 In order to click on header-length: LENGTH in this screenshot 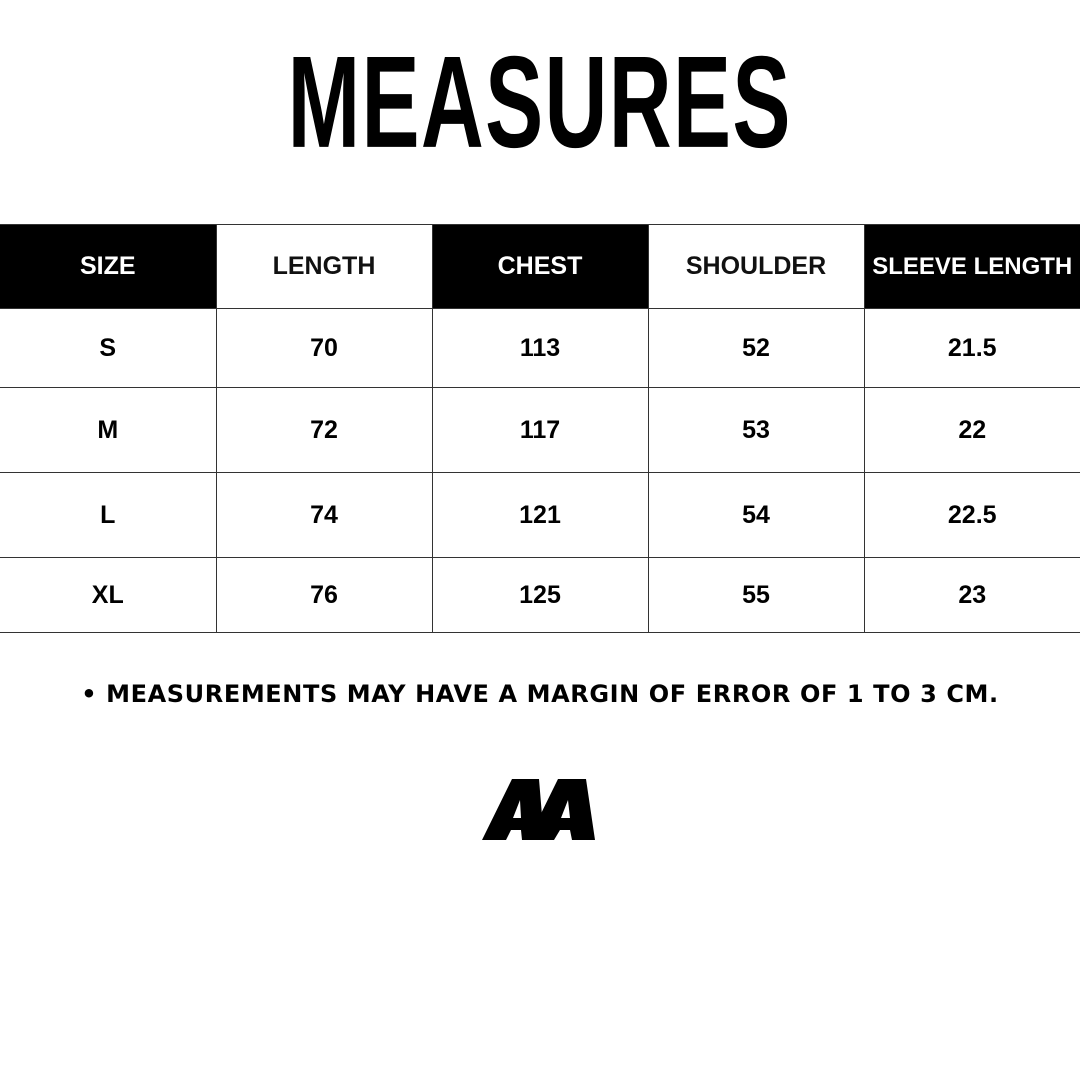, I will do `click(324, 266)`.